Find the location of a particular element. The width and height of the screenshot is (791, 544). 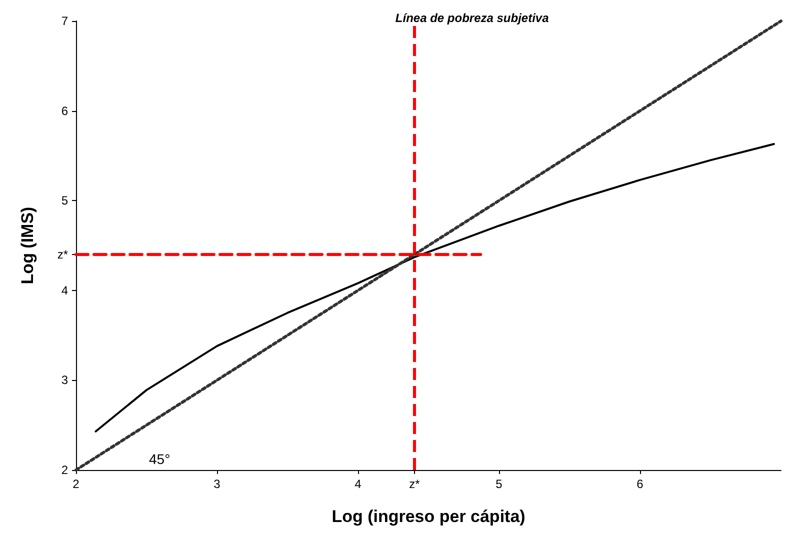

x-tick-label: z* is located at coordinates (414, 484).